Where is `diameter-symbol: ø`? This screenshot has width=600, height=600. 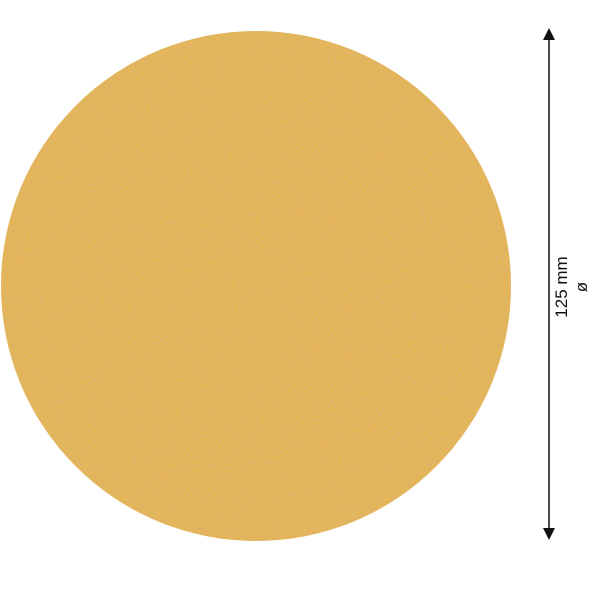 diameter-symbol: ø is located at coordinates (581, 287).